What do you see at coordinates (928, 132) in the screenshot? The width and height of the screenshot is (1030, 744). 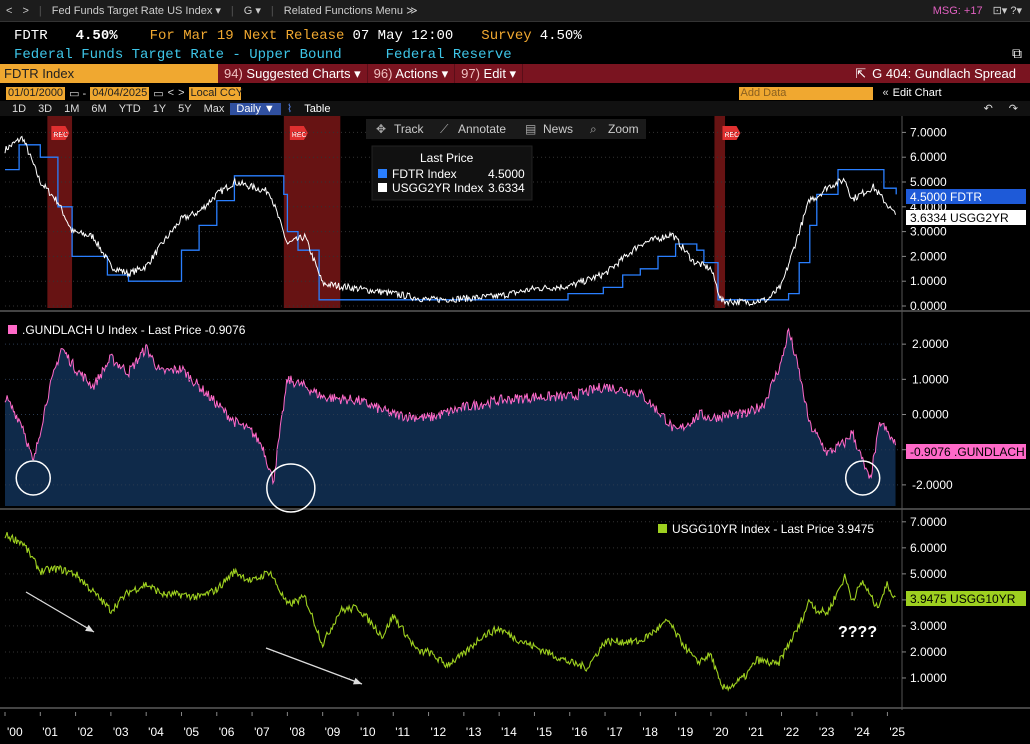 I see `y-tick-label: 7.0000` at bounding box center [928, 132].